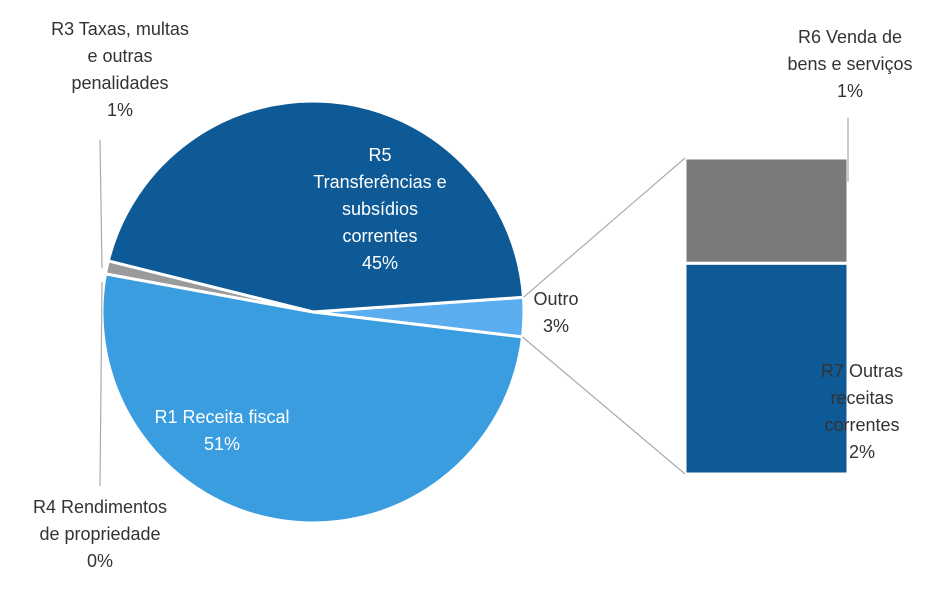  I want to click on slice-label: R7 Outras, so click(862, 371).